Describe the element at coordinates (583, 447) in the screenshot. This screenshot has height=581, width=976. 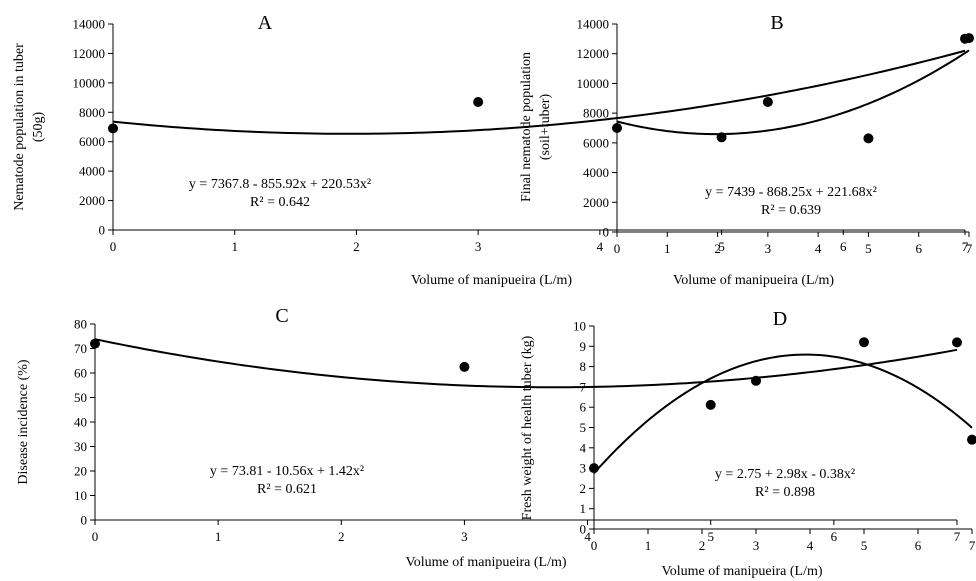
I see `y-tick-label: 4` at that location.